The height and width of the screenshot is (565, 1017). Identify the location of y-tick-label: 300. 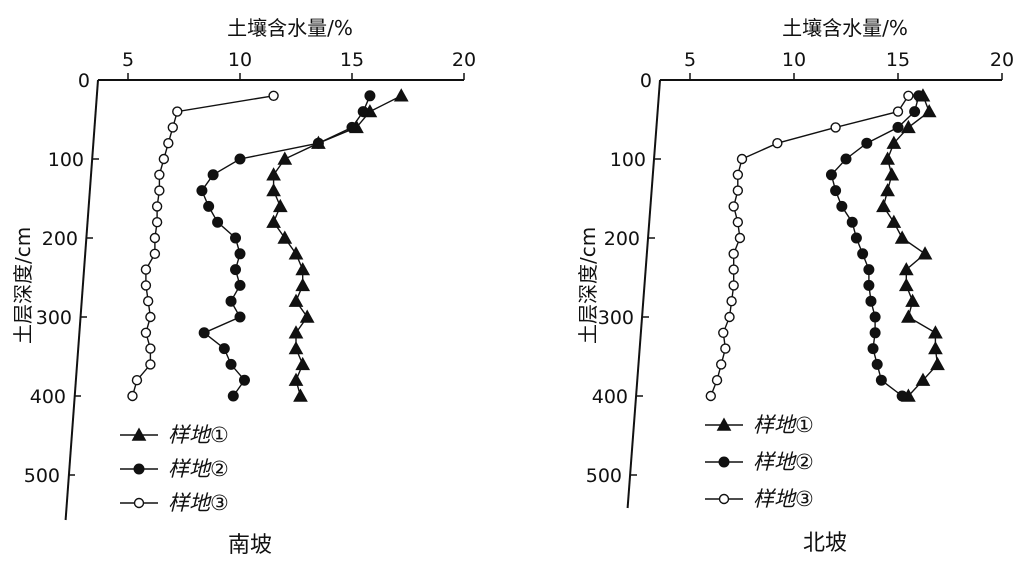
(616, 318).